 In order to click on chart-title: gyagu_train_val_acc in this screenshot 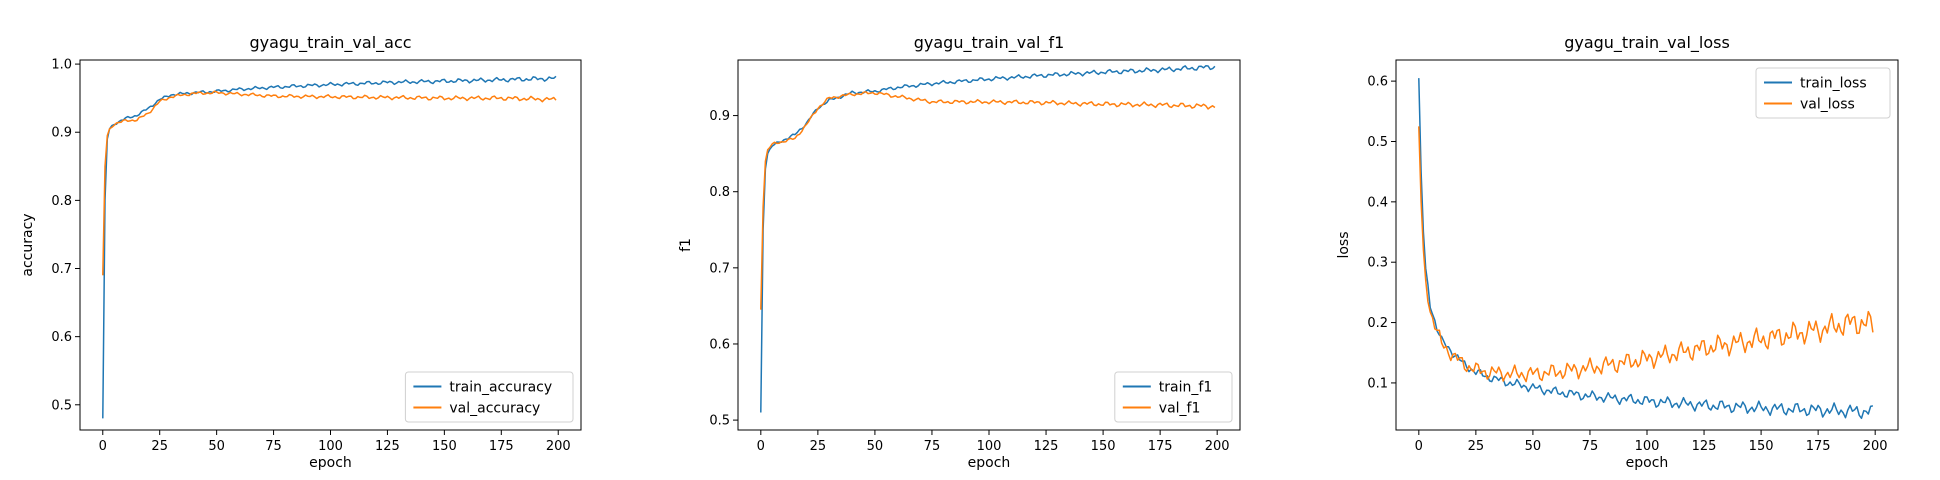, I will do `click(330, 43)`.